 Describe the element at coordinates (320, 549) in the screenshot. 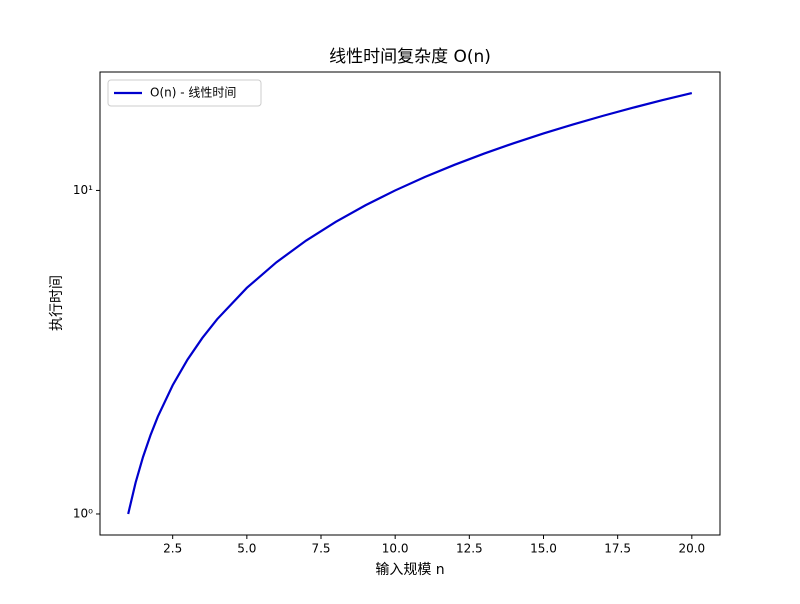

I see `x-tick-label: 7.5` at that location.